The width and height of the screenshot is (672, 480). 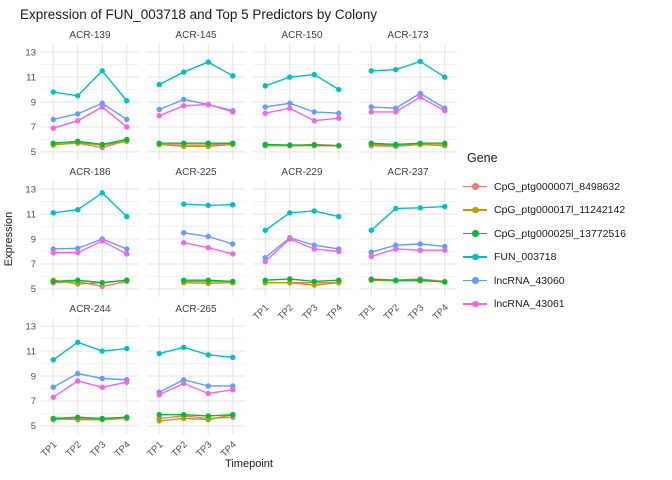 What do you see at coordinates (229, 449) in the screenshot?
I see `x-tick-label: TP4` at bounding box center [229, 449].